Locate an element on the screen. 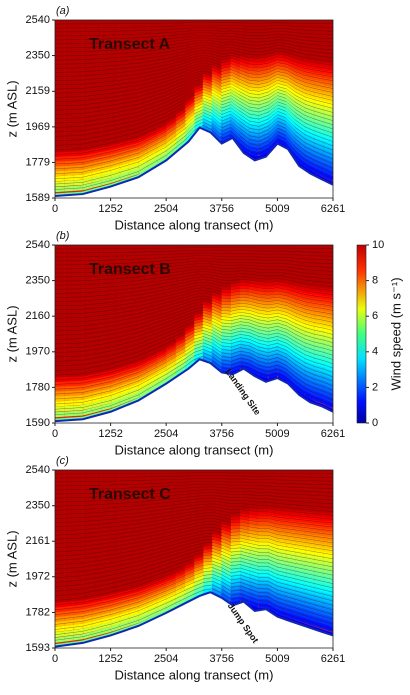  y-tick-label: 1969 is located at coordinates (38, 127).